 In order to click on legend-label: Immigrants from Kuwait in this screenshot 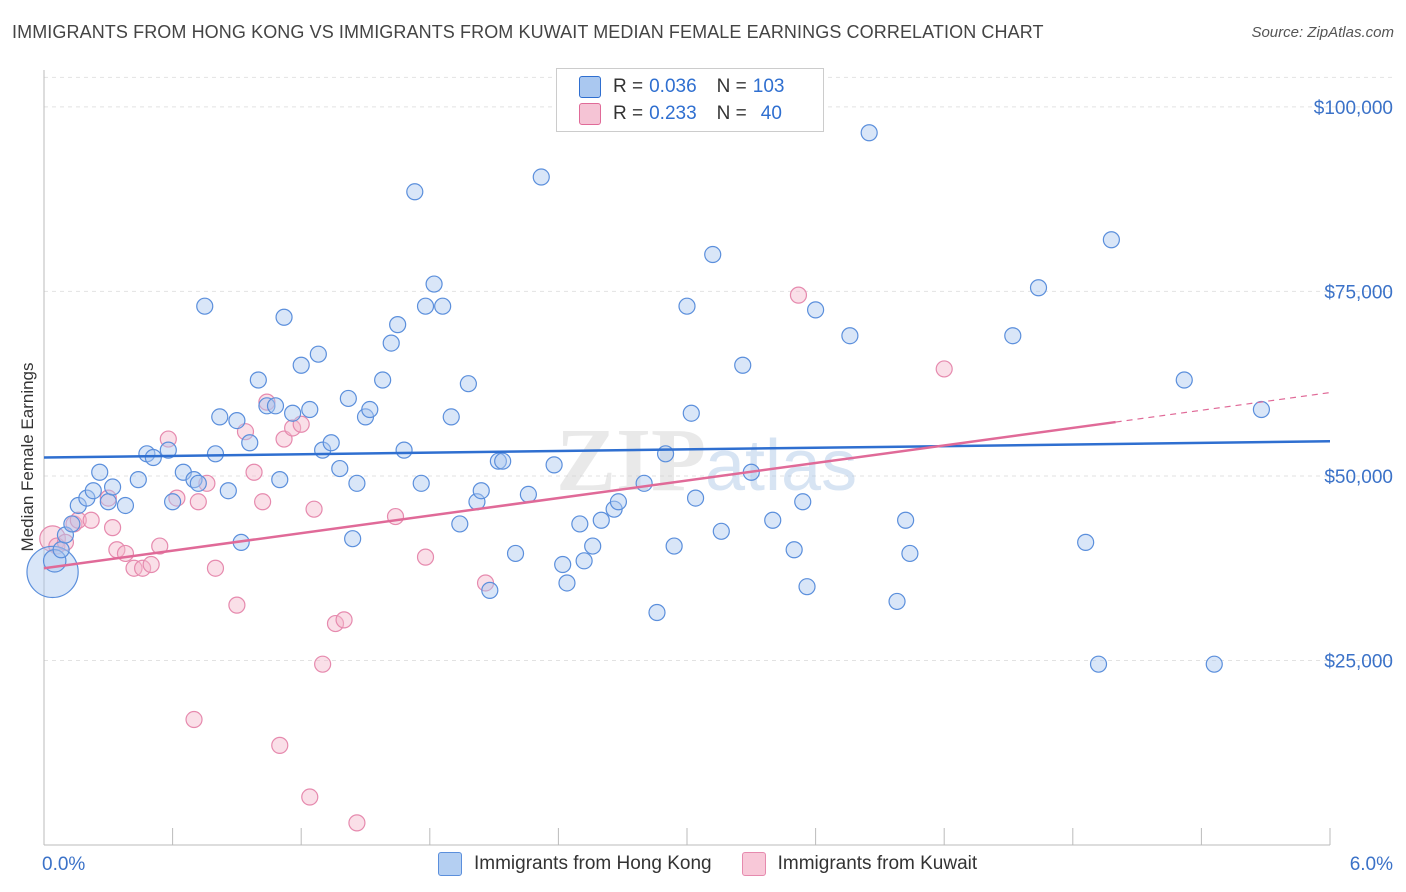, I will do `click(877, 863)`.